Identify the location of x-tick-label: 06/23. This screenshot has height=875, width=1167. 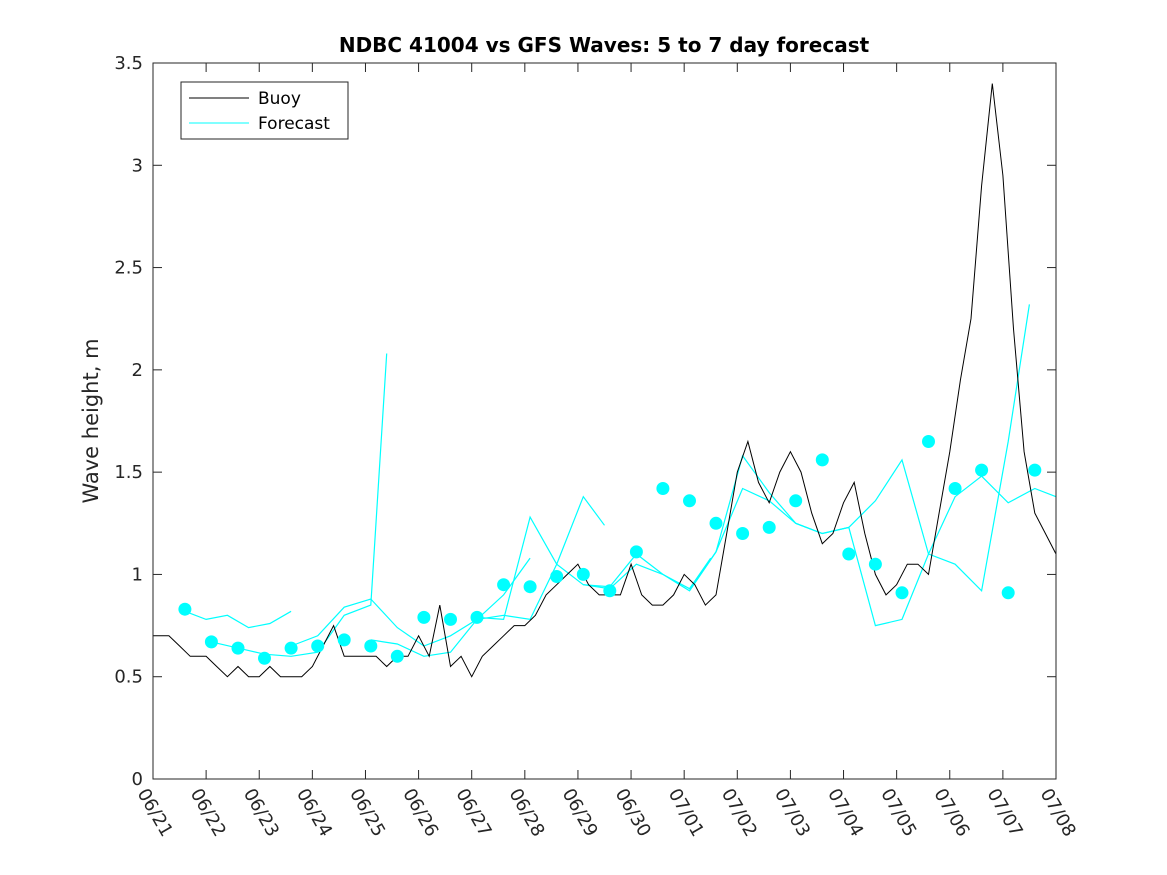
(261, 812).